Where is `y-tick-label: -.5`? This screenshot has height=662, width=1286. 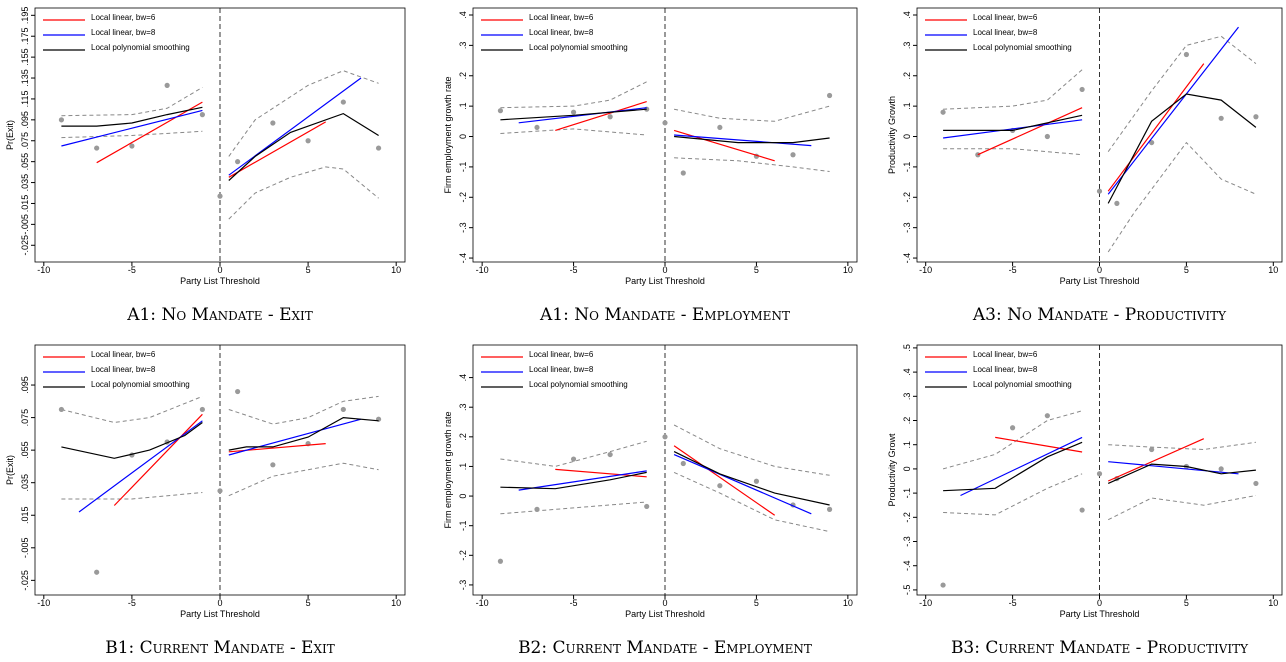
y-tick-label: -.5 is located at coordinates (907, 590).